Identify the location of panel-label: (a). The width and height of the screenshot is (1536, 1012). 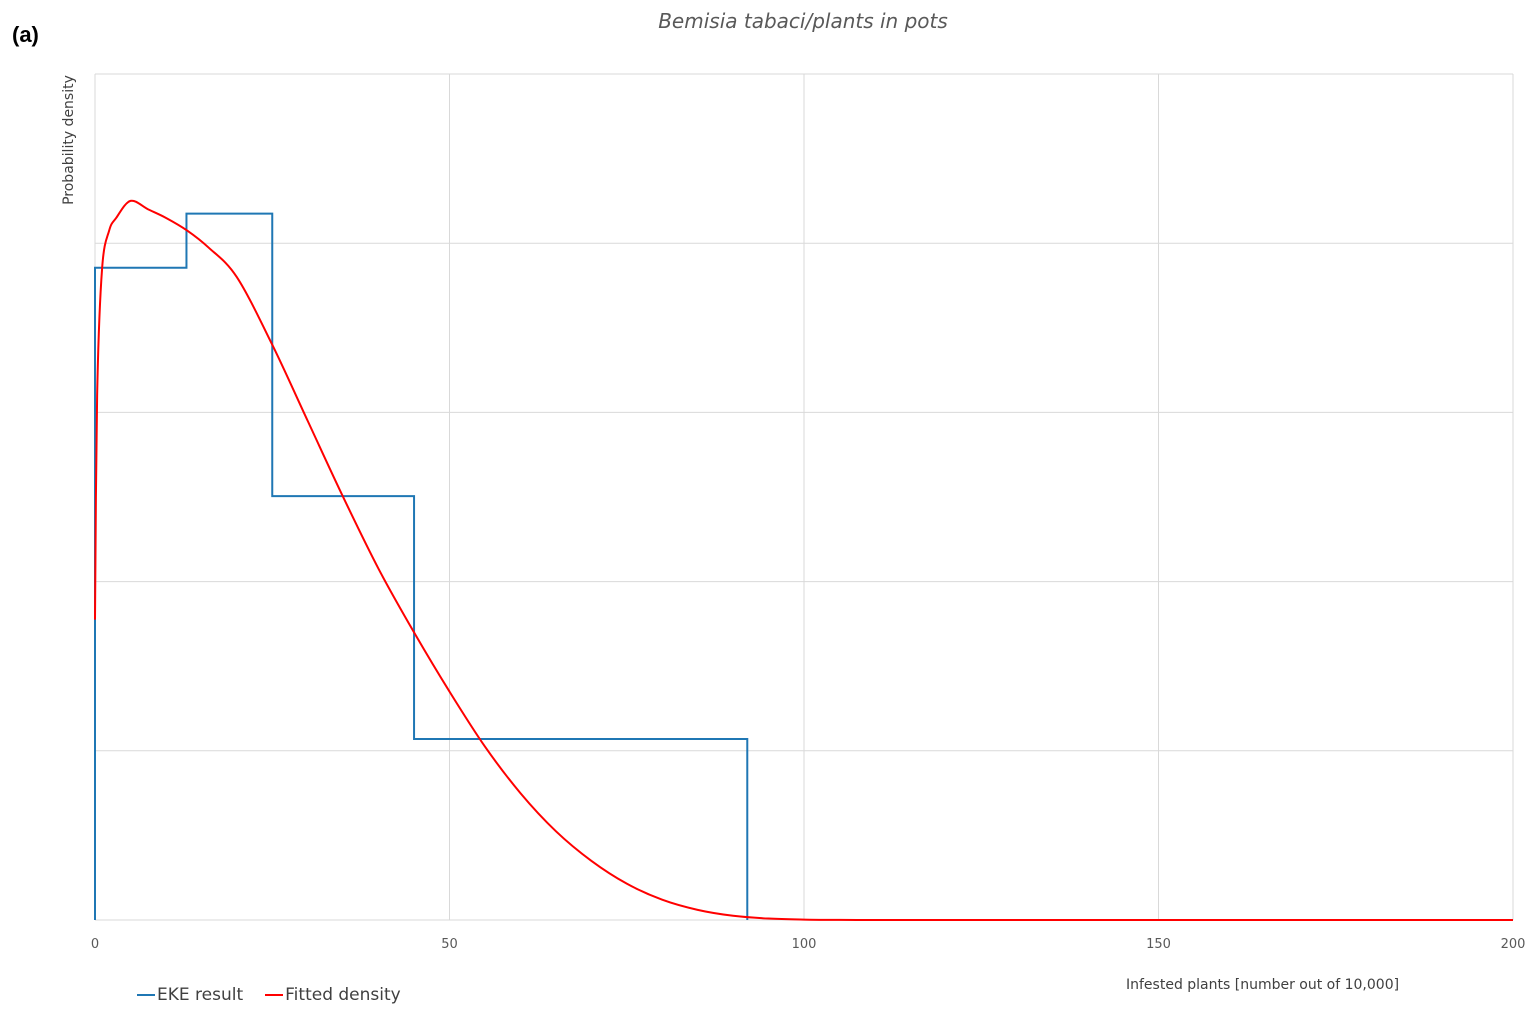
(25, 34).